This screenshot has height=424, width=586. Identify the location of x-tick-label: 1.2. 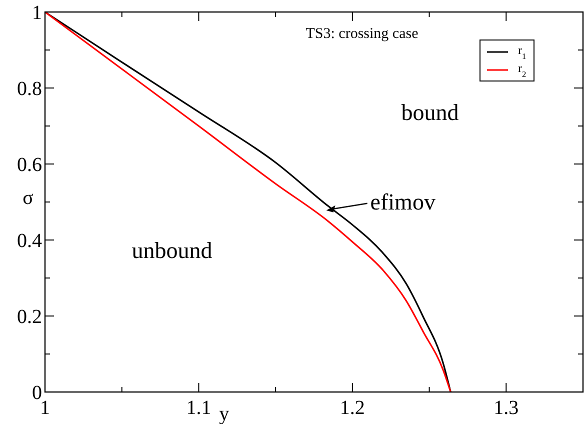
(352, 408).